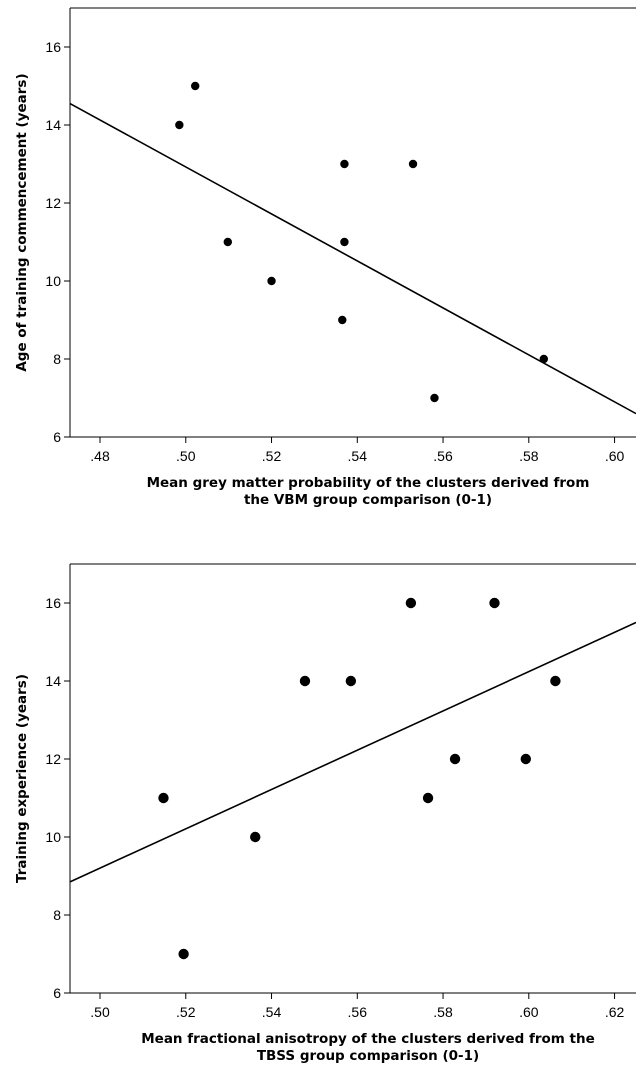 This screenshot has width=636, height=1070. What do you see at coordinates (368, 500) in the screenshot?
I see `x-axis-title-line-2: the VBM group comparison (0-1)` at bounding box center [368, 500].